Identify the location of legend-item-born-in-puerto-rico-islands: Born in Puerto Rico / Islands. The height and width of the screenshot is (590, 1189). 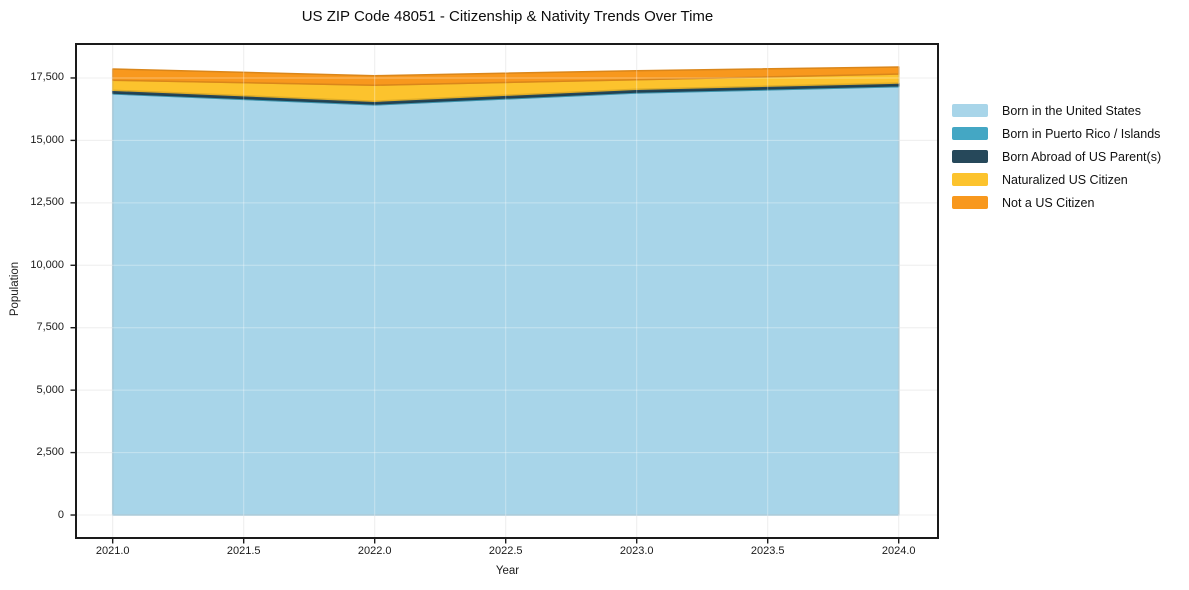
(1056, 133).